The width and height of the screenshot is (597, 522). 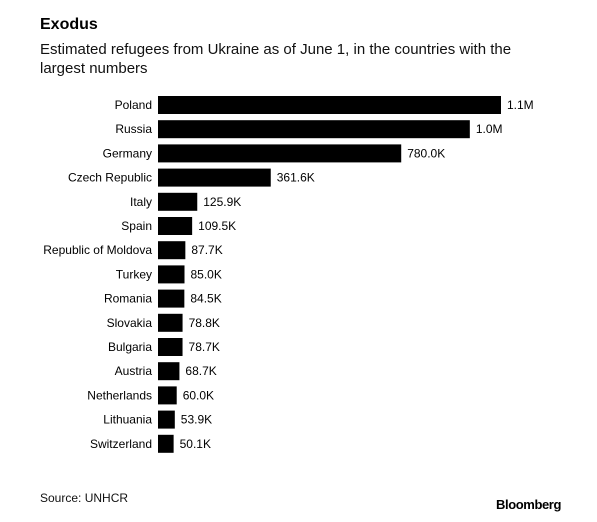 I want to click on value-label: 78.7K, so click(x=204, y=347).